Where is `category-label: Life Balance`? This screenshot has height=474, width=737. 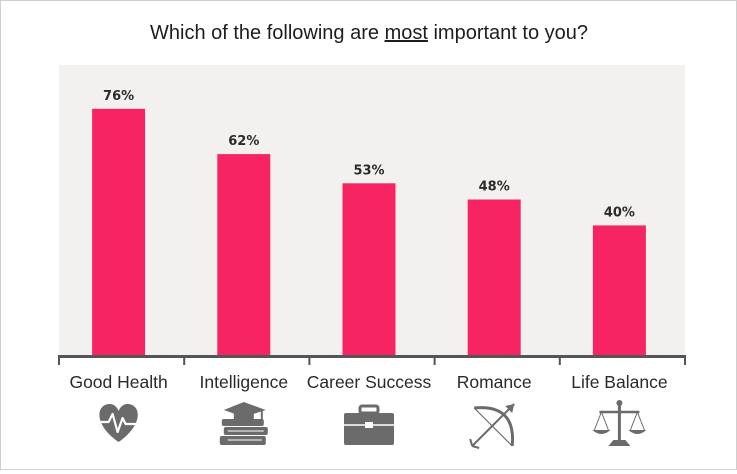 category-label: Life Balance is located at coordinates (619, 382).